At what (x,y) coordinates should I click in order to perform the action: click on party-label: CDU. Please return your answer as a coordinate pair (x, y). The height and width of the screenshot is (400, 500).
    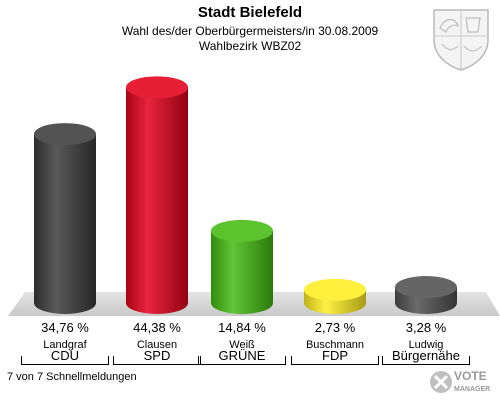
    Looking at the image, I should click on (65, 355).